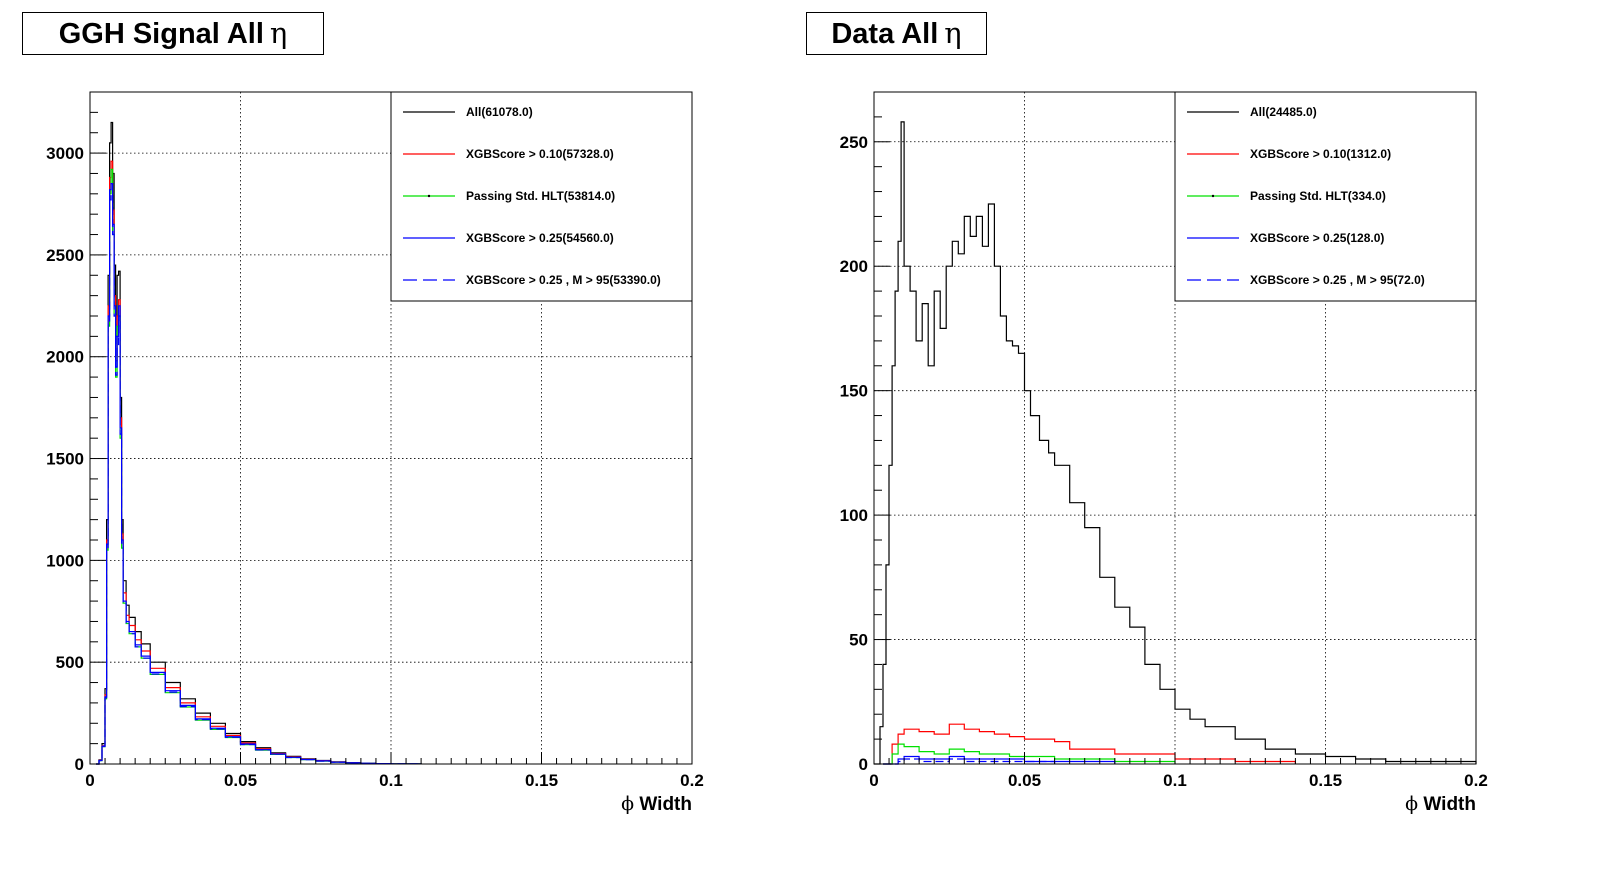 The image size is (1598, 874). What do you see at coordinates (854, 142) in the screenshot?
I see `right-y-tick-label-5: 250` at bounding box center [854, 142].